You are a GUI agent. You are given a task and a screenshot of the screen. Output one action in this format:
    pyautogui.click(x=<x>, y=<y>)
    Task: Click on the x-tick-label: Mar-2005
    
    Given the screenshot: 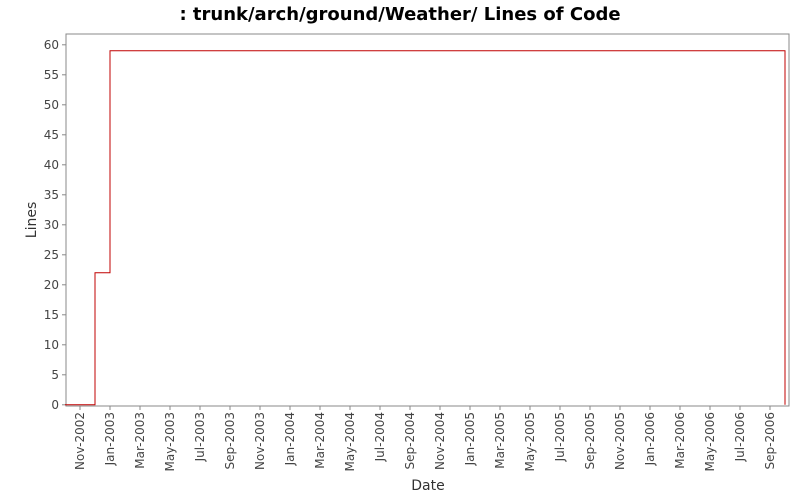 What is the action you would take?
    pyautogui.click(x=500, y=440)
    